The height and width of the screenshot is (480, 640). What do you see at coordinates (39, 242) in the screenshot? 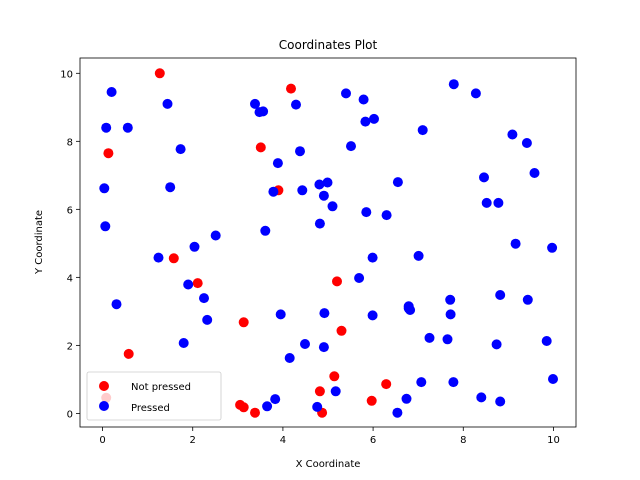
I see `y-axis-label: Y Coordinate` at bounding box center [39, 242].